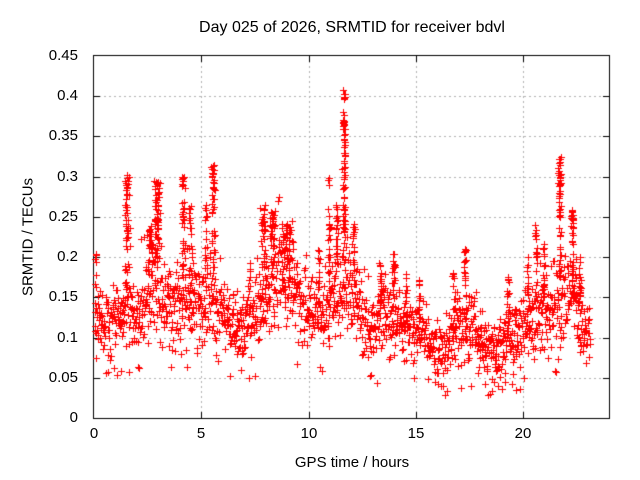 Image resolution: width=640 pixels, height=480 pixels. I want to click on y-tick-label: 0.35, so click(63, 135).